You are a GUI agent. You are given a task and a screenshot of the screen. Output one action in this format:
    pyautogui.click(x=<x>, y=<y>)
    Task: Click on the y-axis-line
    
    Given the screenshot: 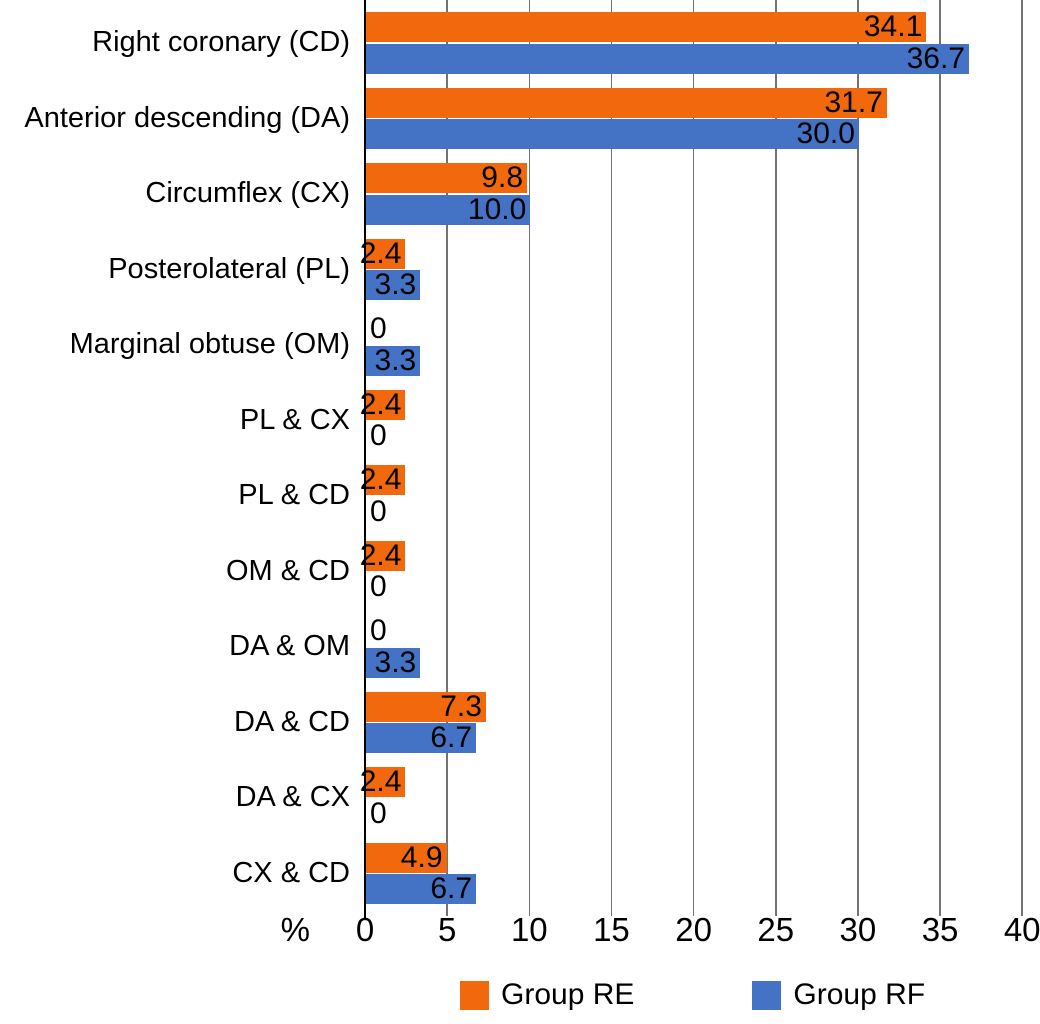 What is the action you would take?
    pyautogui.click(x=365, y=459)
    